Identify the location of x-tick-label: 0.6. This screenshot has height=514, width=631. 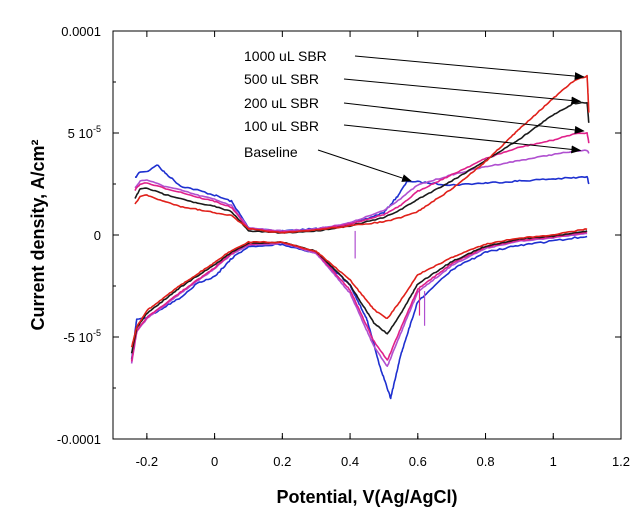
(418, 461).